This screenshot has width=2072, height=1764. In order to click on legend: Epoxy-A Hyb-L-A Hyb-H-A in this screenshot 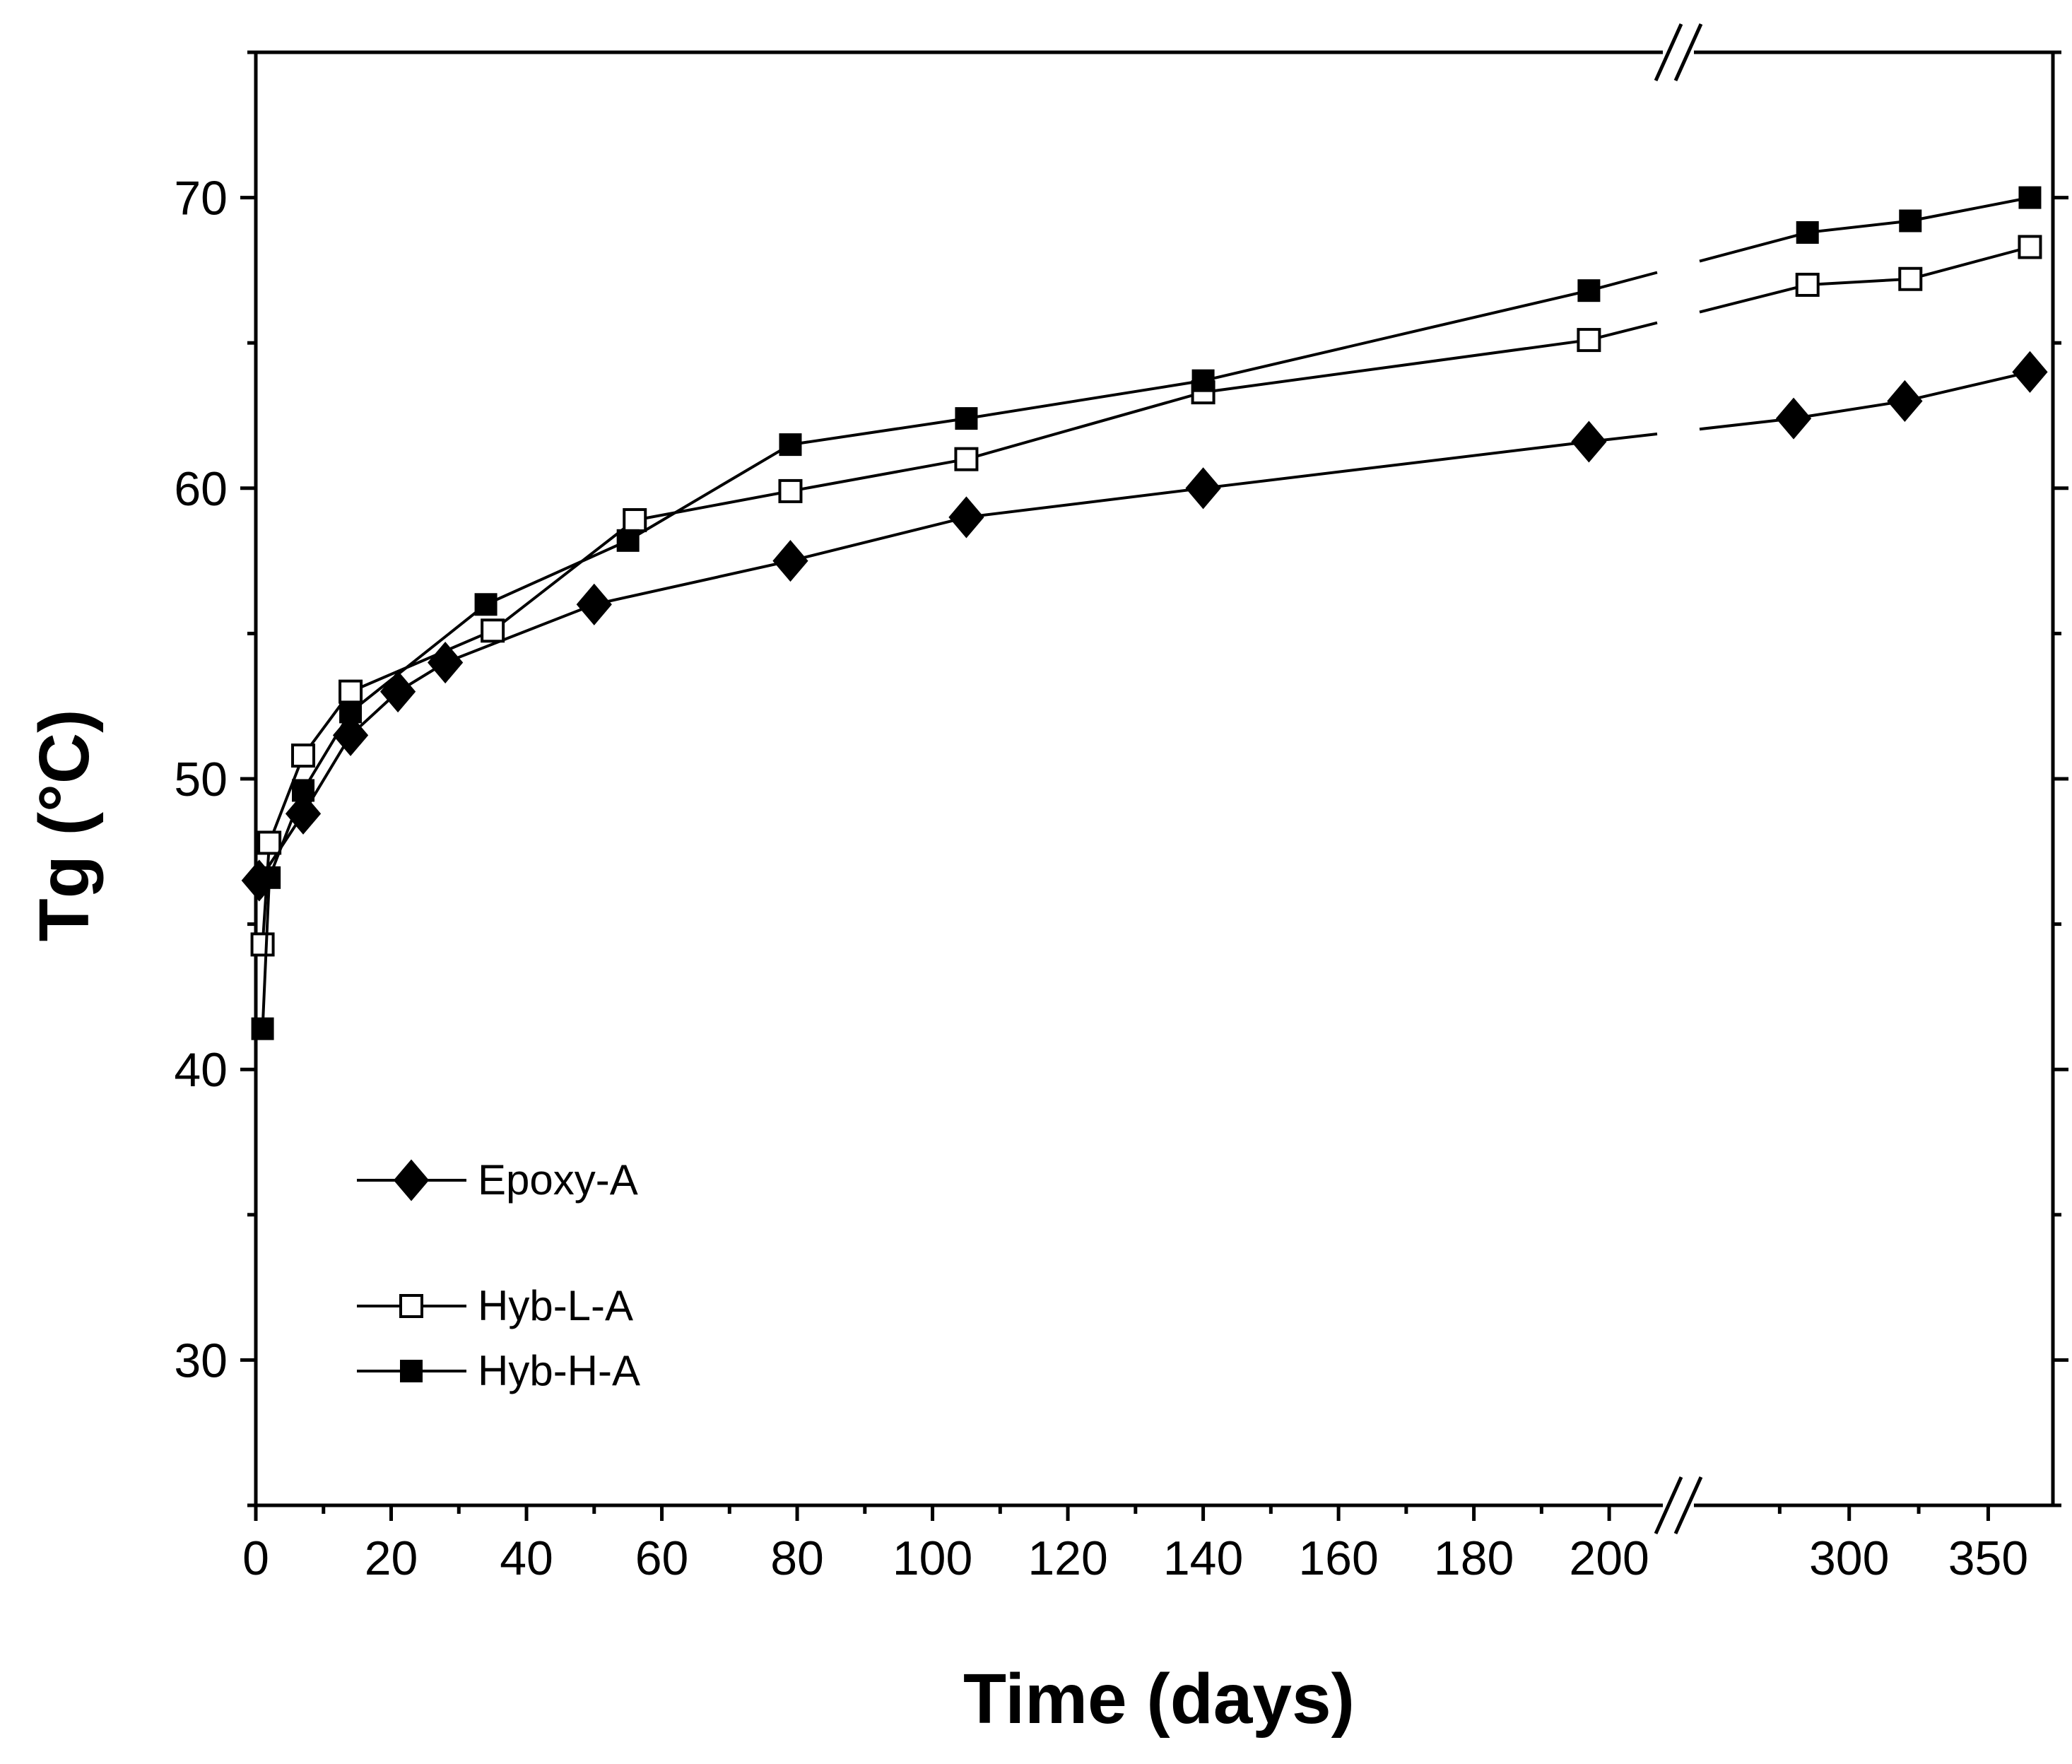, I will do `click(498, 1275)`.